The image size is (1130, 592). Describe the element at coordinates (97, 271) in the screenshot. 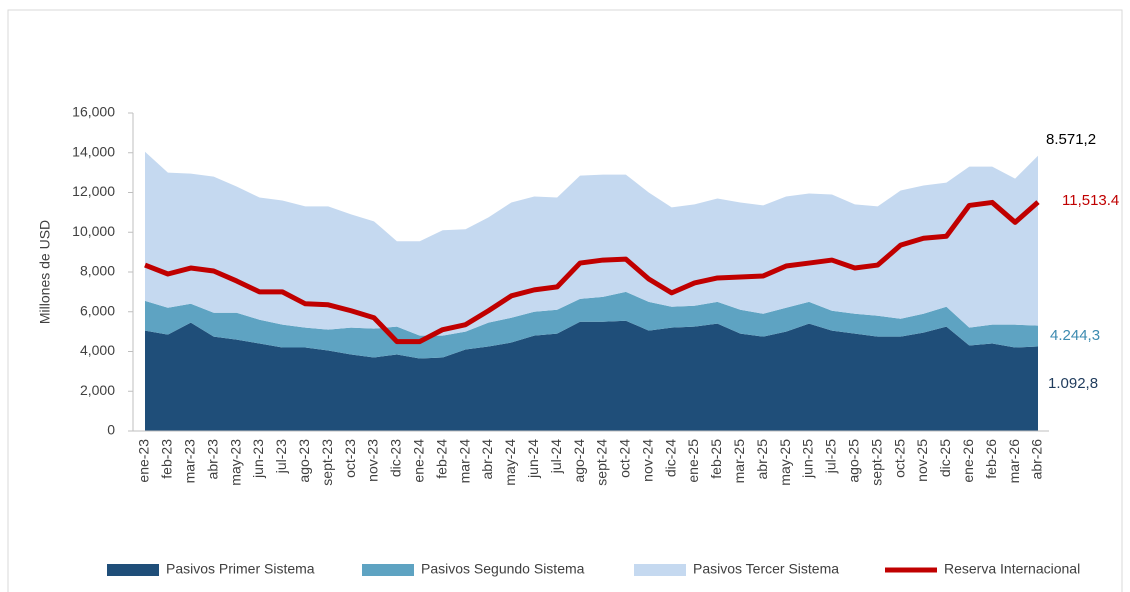

I see `y-tick-label: 8,000` at that location.